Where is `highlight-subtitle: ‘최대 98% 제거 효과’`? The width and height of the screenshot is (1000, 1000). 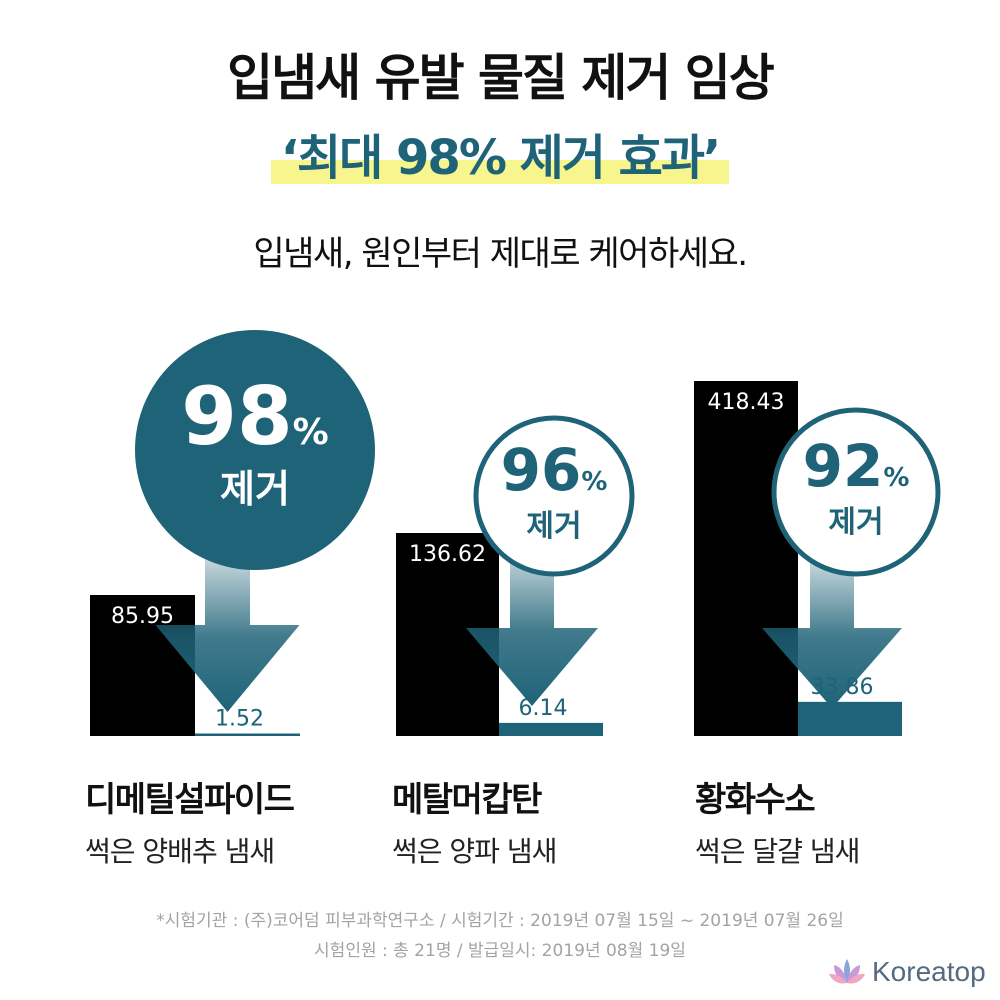
highlight-subtitle: ‘최대 98% 제거 효과’ is located at coordinates (500, 153).